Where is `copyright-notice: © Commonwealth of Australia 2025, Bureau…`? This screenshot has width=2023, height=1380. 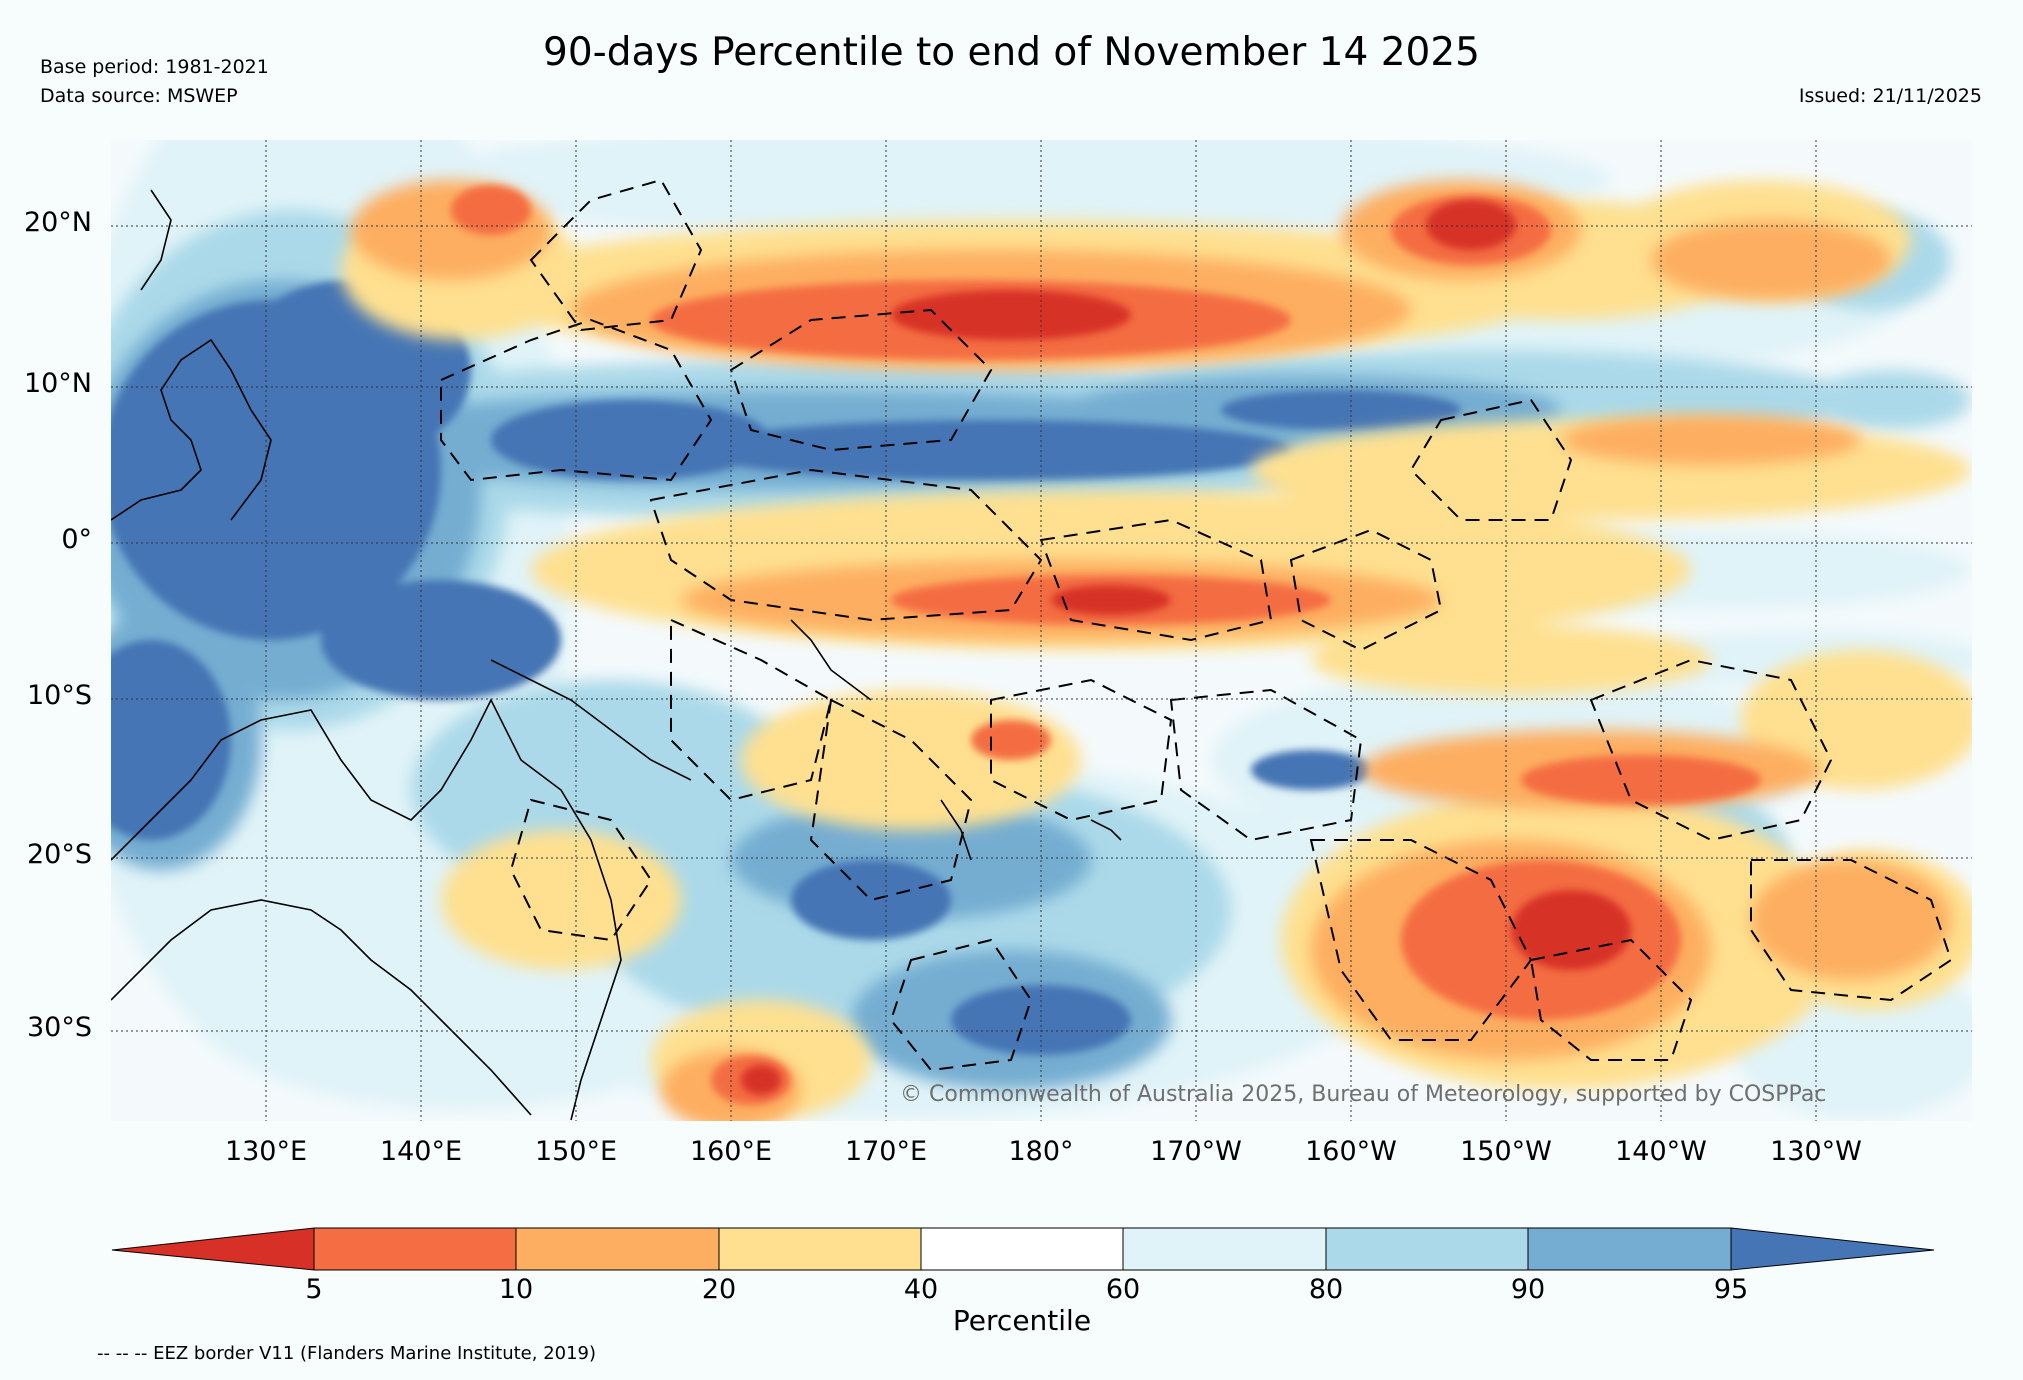 copyright-notice: © Commonwealth of Australia 2025, Bureau… is located at coordinates (1363, 1094).